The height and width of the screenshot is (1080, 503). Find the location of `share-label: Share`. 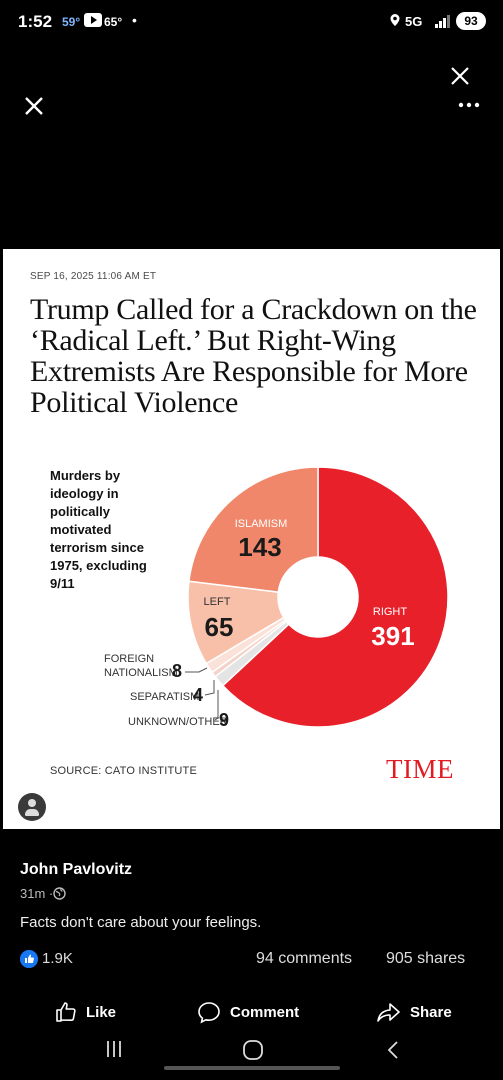

share-label: Share is located at coordinates (431, 1012).